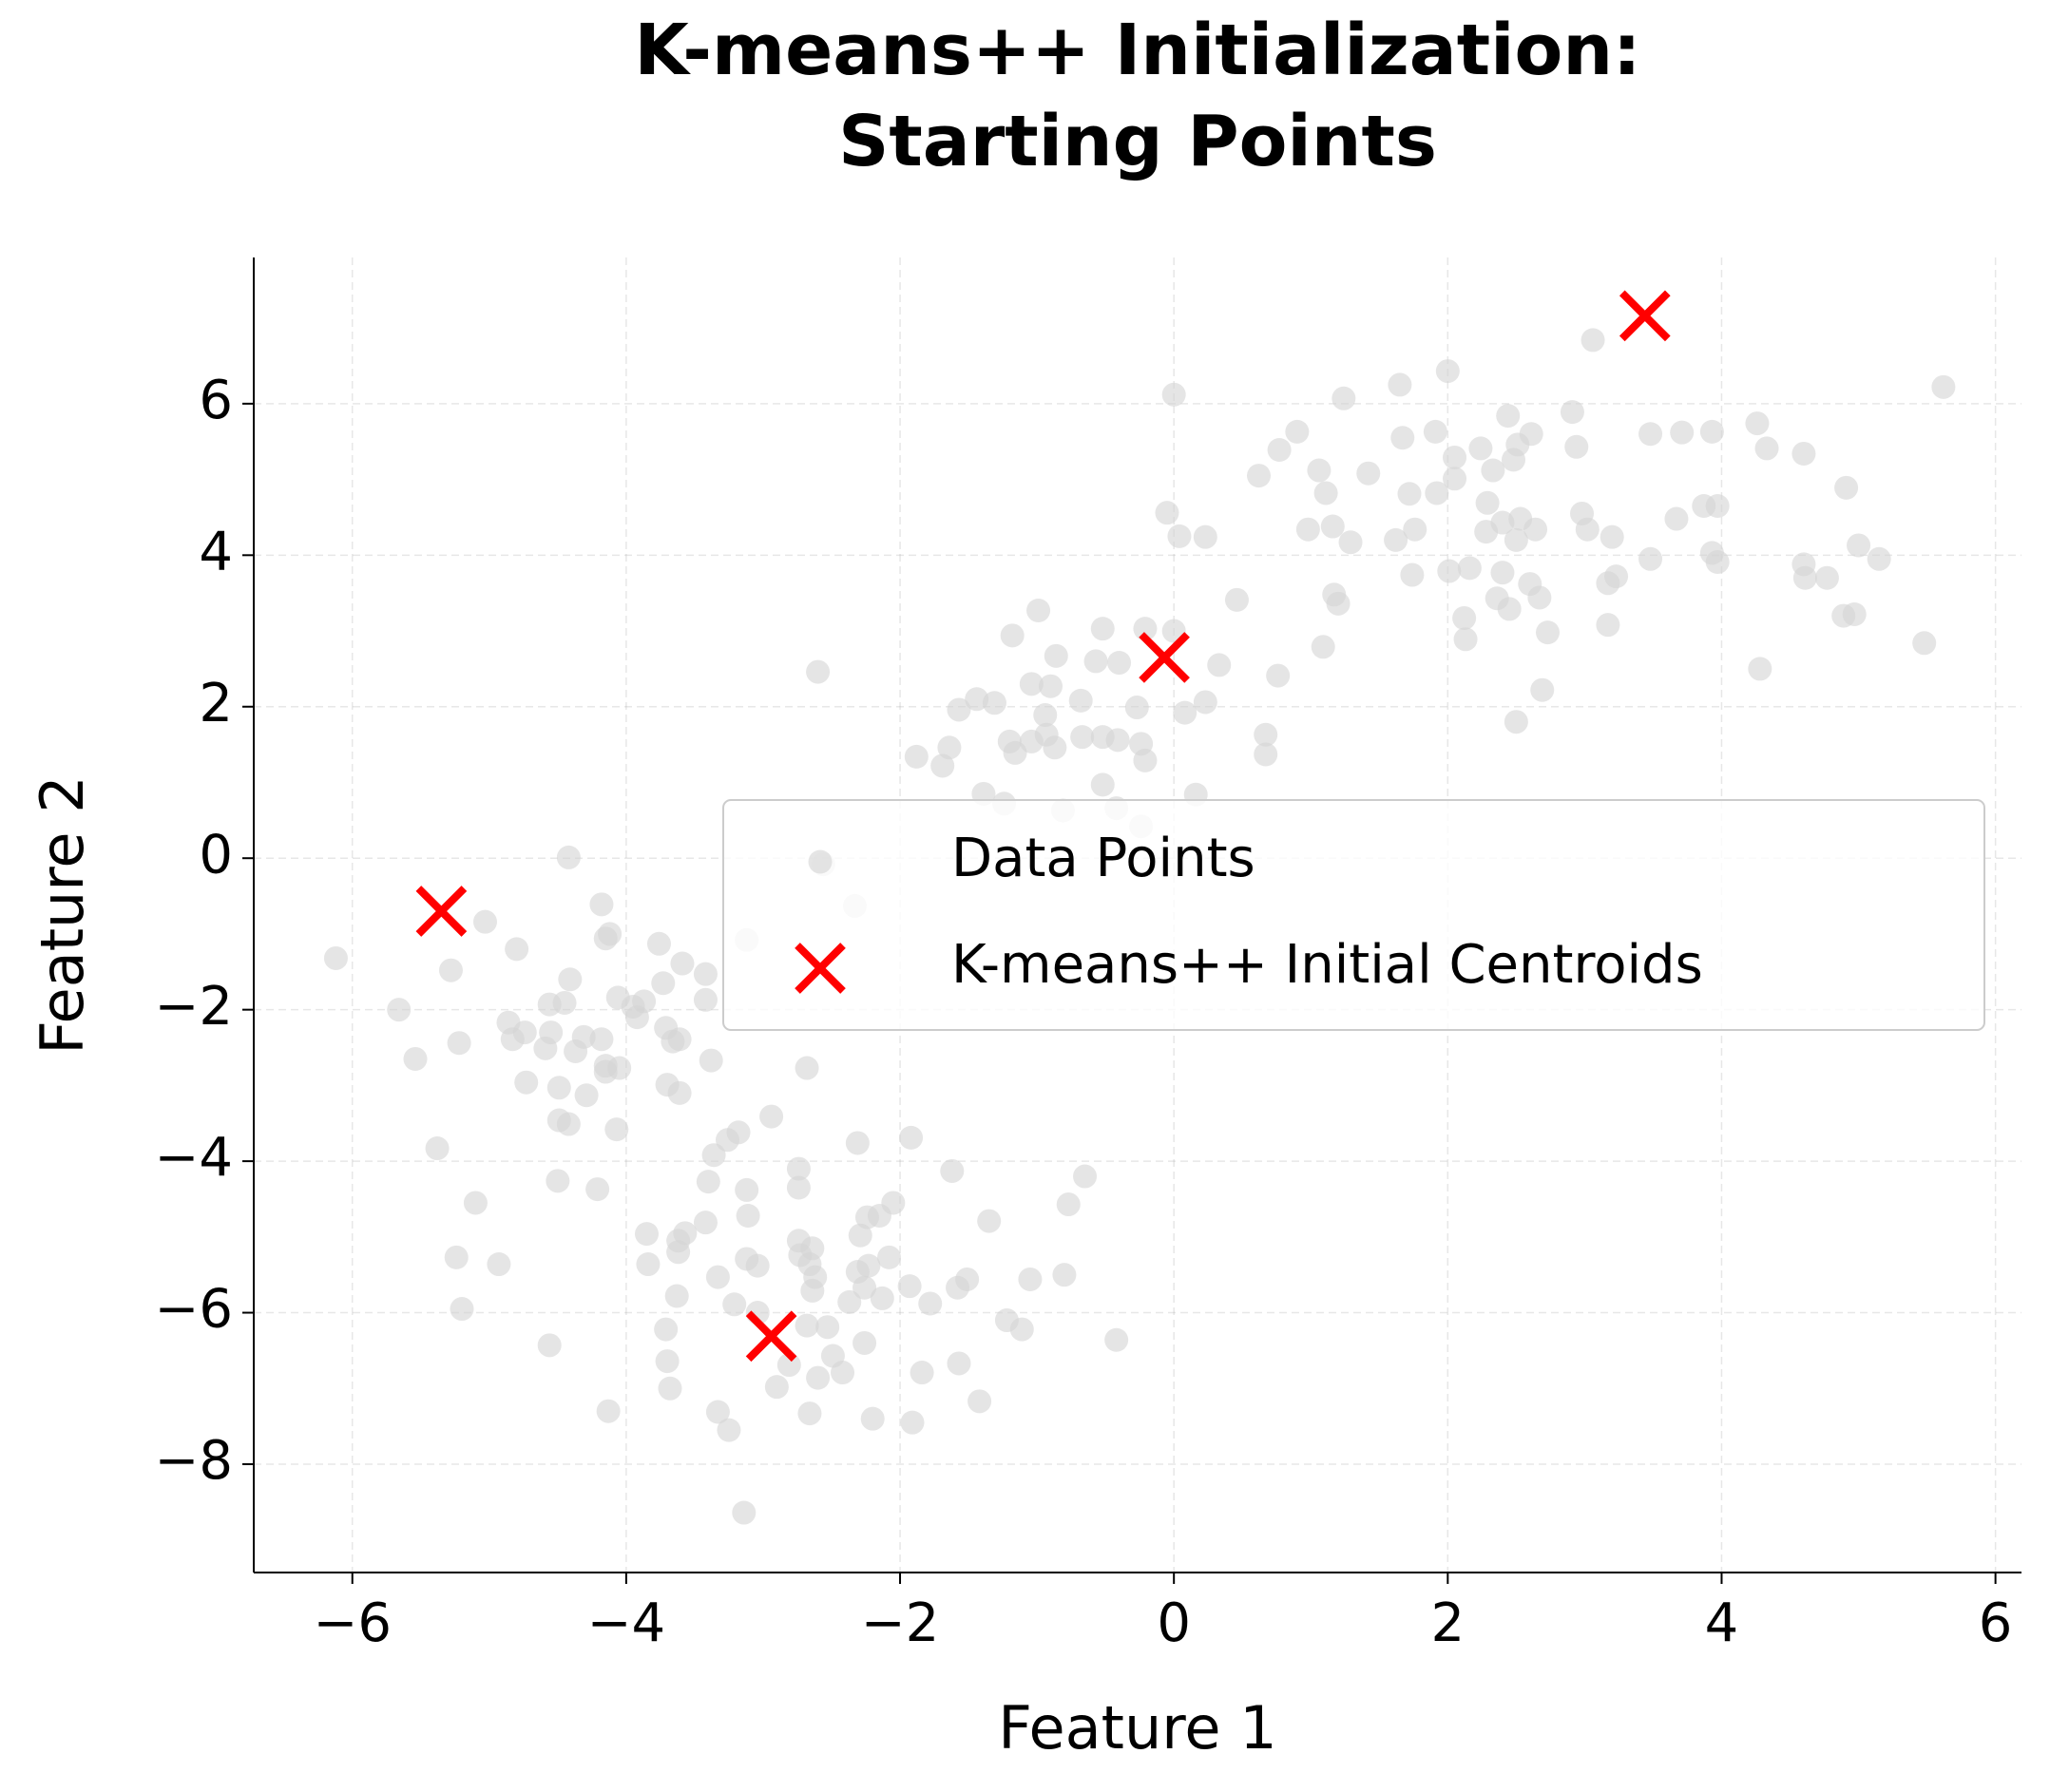  Describe the element at coordinates (216, 401) in the screenshot. I see `y-tick-label: 6` at that location.